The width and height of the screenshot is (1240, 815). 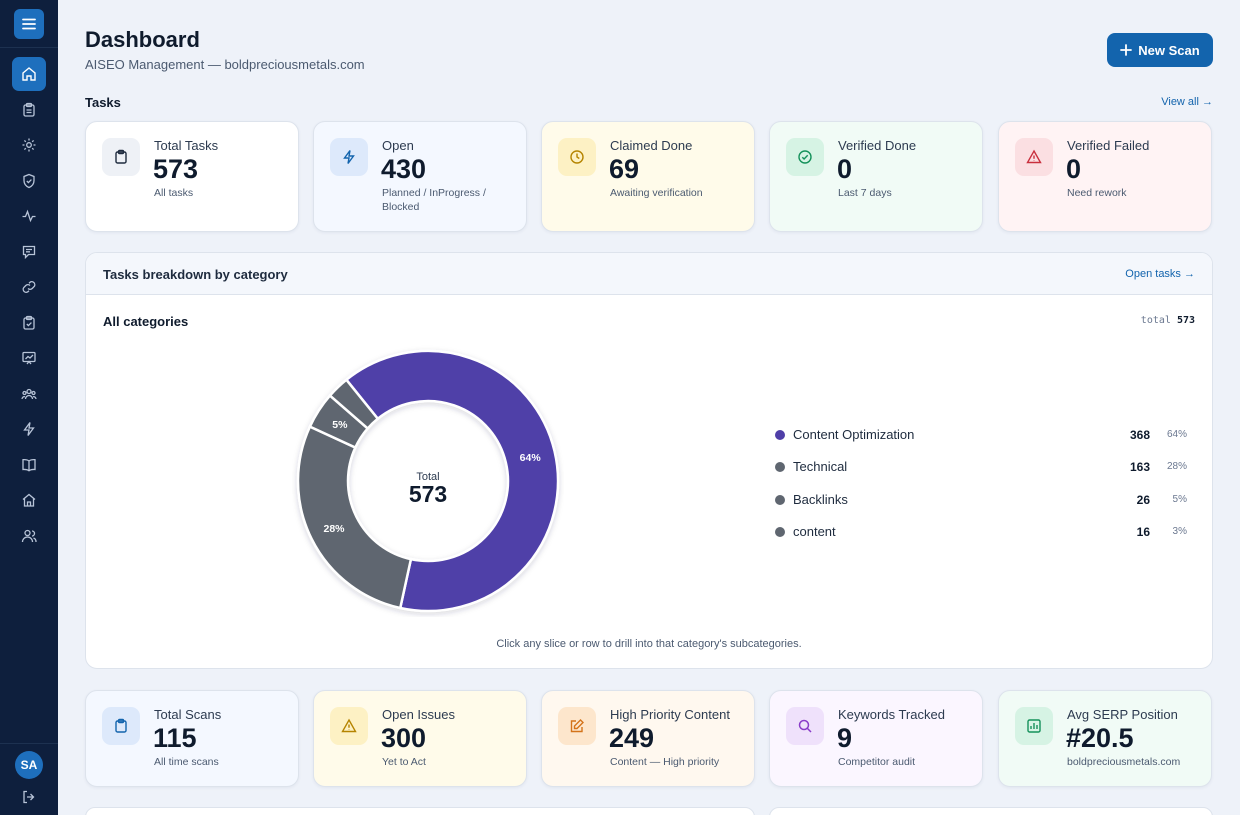 What do you see at coordinates (531, 458) in the screenshot?
I see `donut-slice-label: 64%` at bounding box center [531, 458].